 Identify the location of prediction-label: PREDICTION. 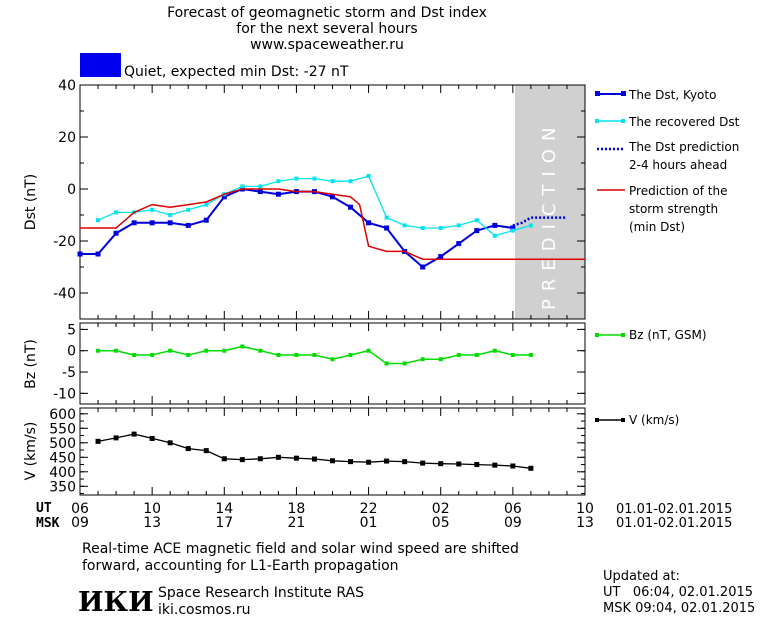
(549, 215).